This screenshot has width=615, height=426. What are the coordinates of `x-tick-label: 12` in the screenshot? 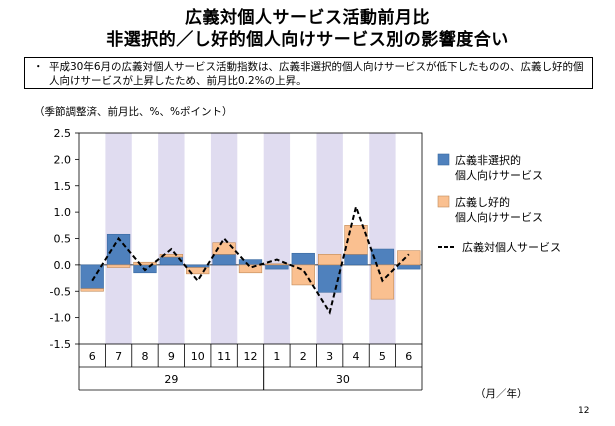 It's located at (251, 356).